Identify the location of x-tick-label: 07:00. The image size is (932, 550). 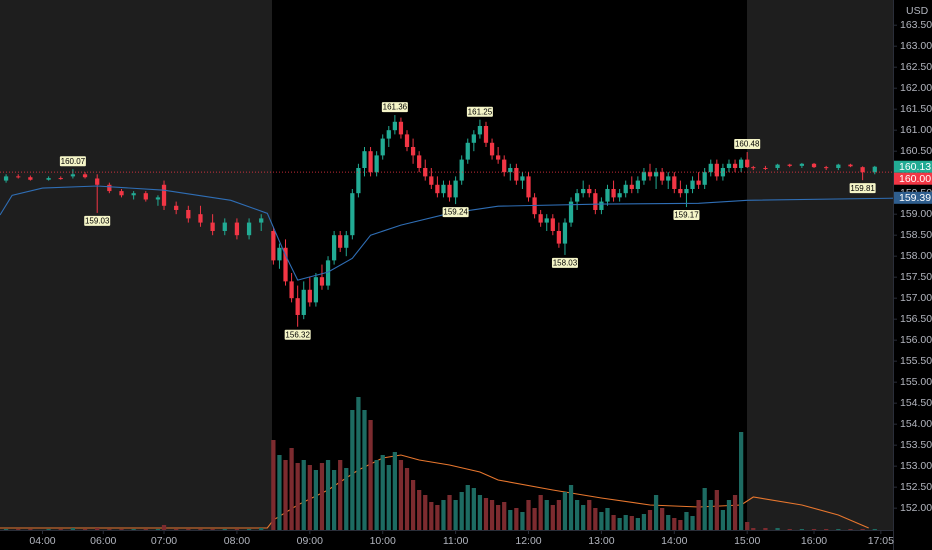
(164, 541).